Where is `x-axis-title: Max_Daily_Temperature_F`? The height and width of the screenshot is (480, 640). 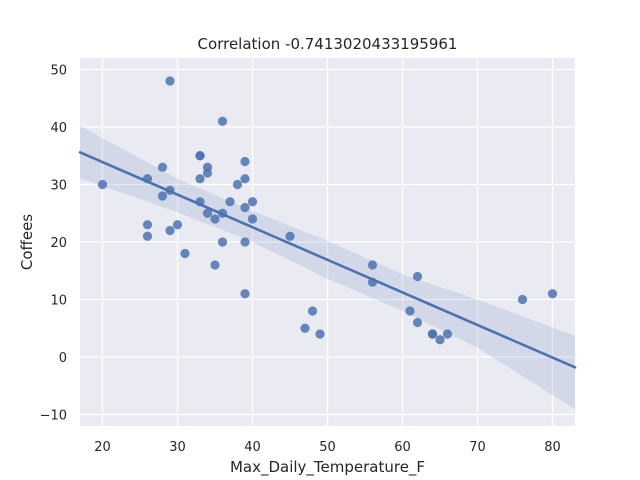
x-axis-title: Max_Daily_Temperature_F is located at coordinates (327, 467).